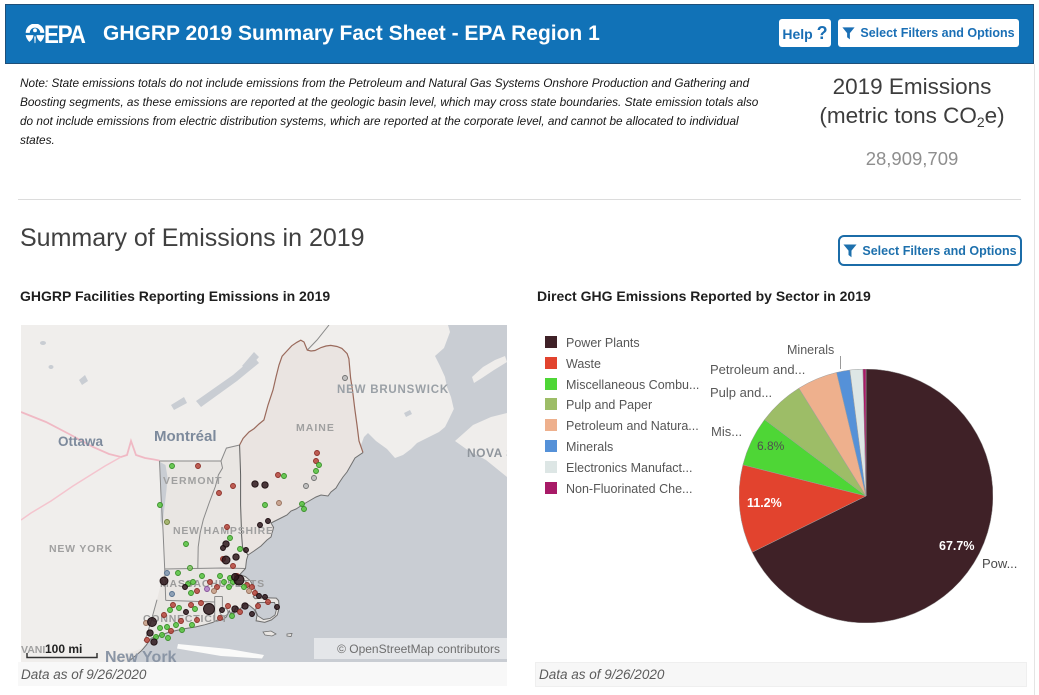 The image size is (1039, 695). Describe the element at coordinates (141, 655) in the screenshot. I see `svg-text: New York` at that location.